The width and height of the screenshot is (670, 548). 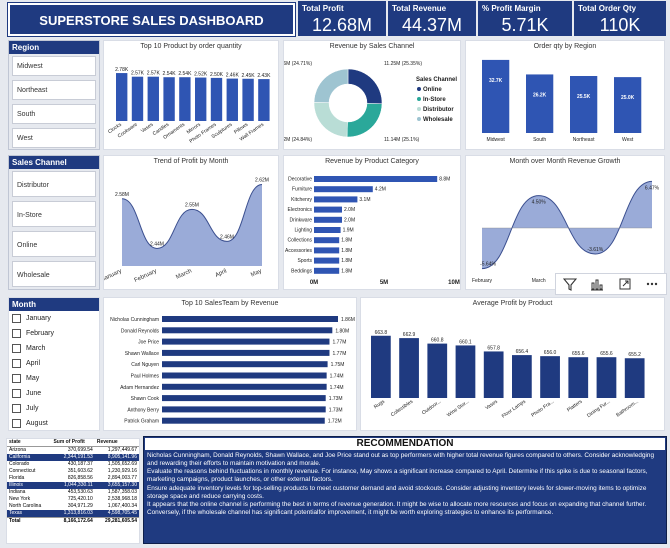 I want to click on table-row: Florida 826,858.56 2,894,003.77, so click(x=73, y=478).